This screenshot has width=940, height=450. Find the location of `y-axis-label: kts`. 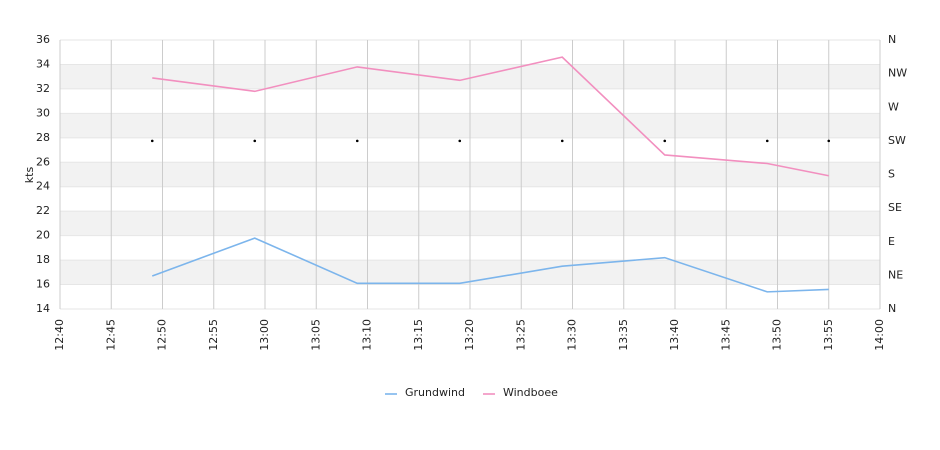

y-axis-label: kts is located at coordinates (29, 175).